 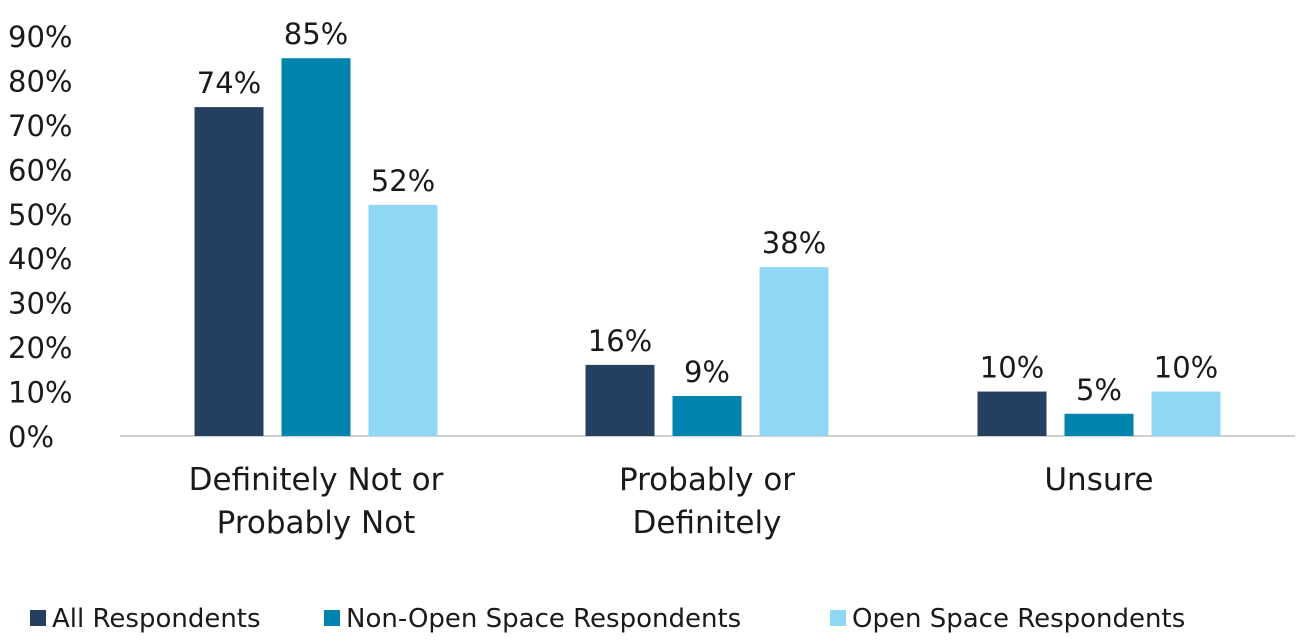 I want to click on data-label: 5%, so click(x=1099, y=390).